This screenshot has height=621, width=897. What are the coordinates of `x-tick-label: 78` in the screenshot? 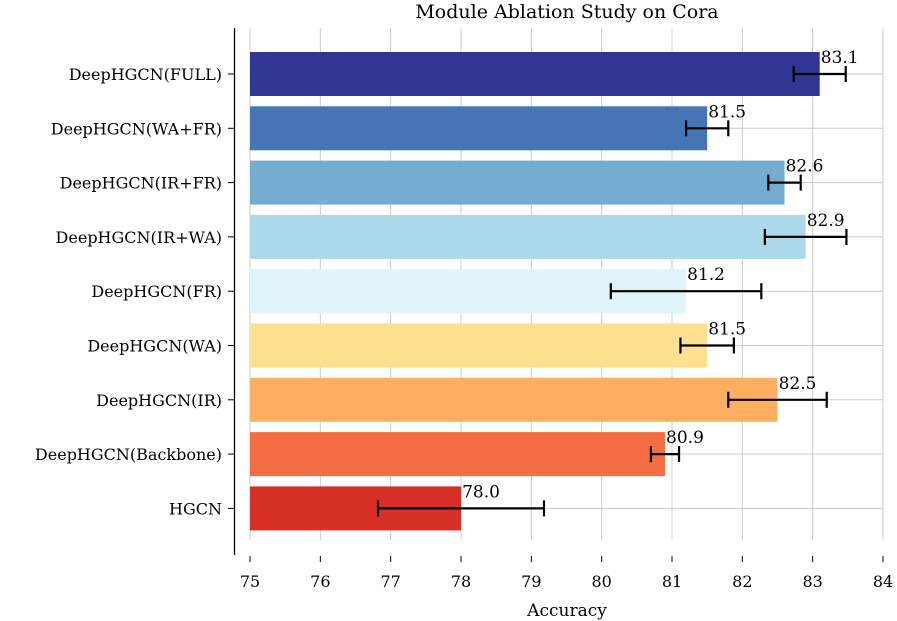 It's located at (461, 581).